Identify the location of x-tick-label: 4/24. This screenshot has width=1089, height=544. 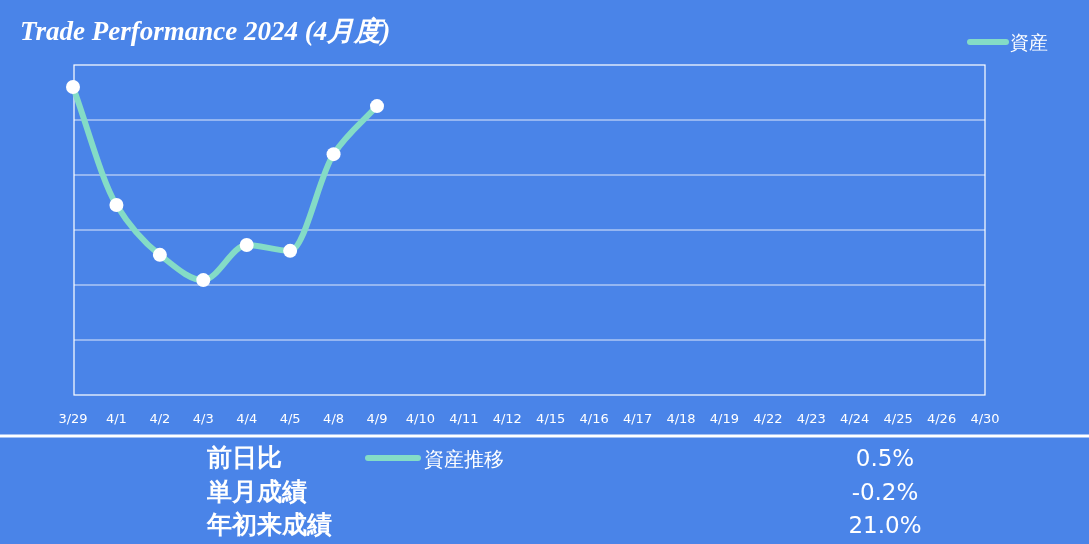
(855, 418).